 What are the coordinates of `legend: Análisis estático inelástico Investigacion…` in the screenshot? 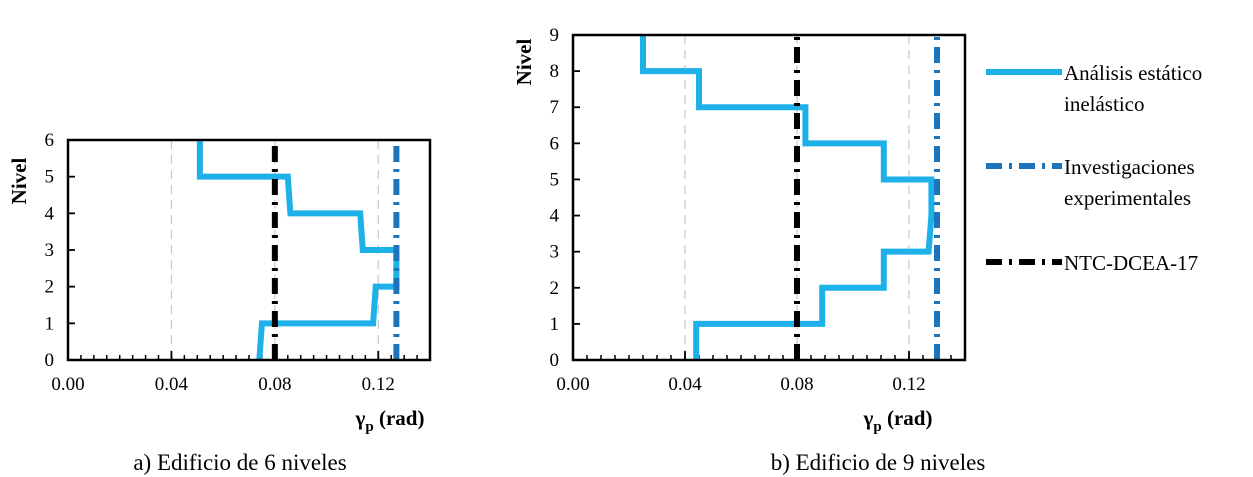 It's located at (1094, 168).